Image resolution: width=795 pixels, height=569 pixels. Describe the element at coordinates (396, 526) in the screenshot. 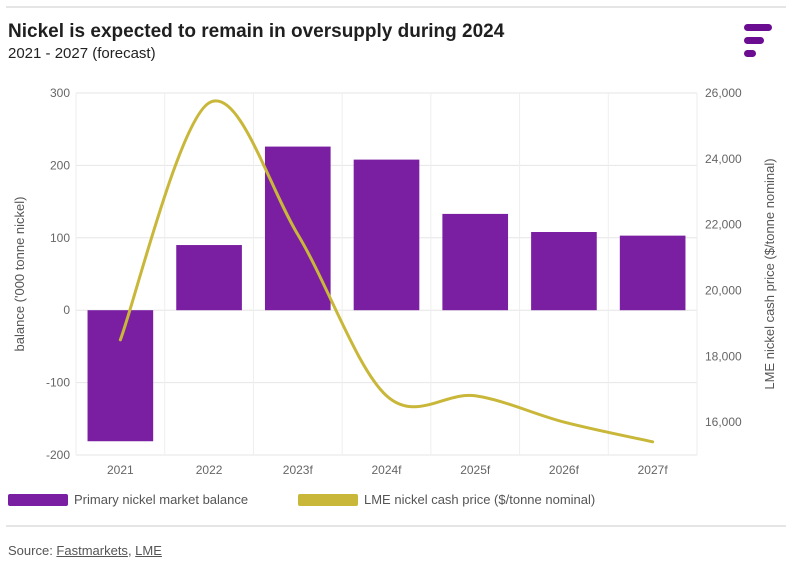

I see `bottom-rule` at that location.